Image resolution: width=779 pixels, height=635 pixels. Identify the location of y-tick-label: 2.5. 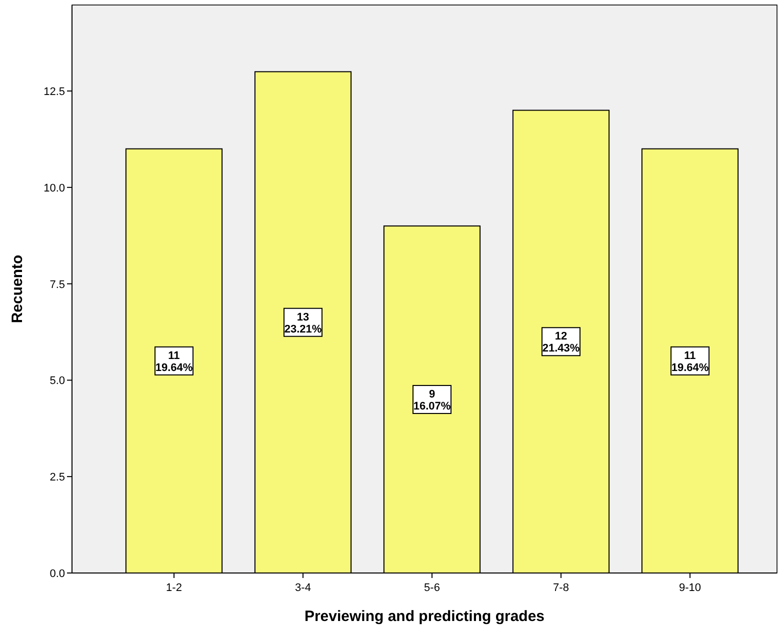
(57, 478).